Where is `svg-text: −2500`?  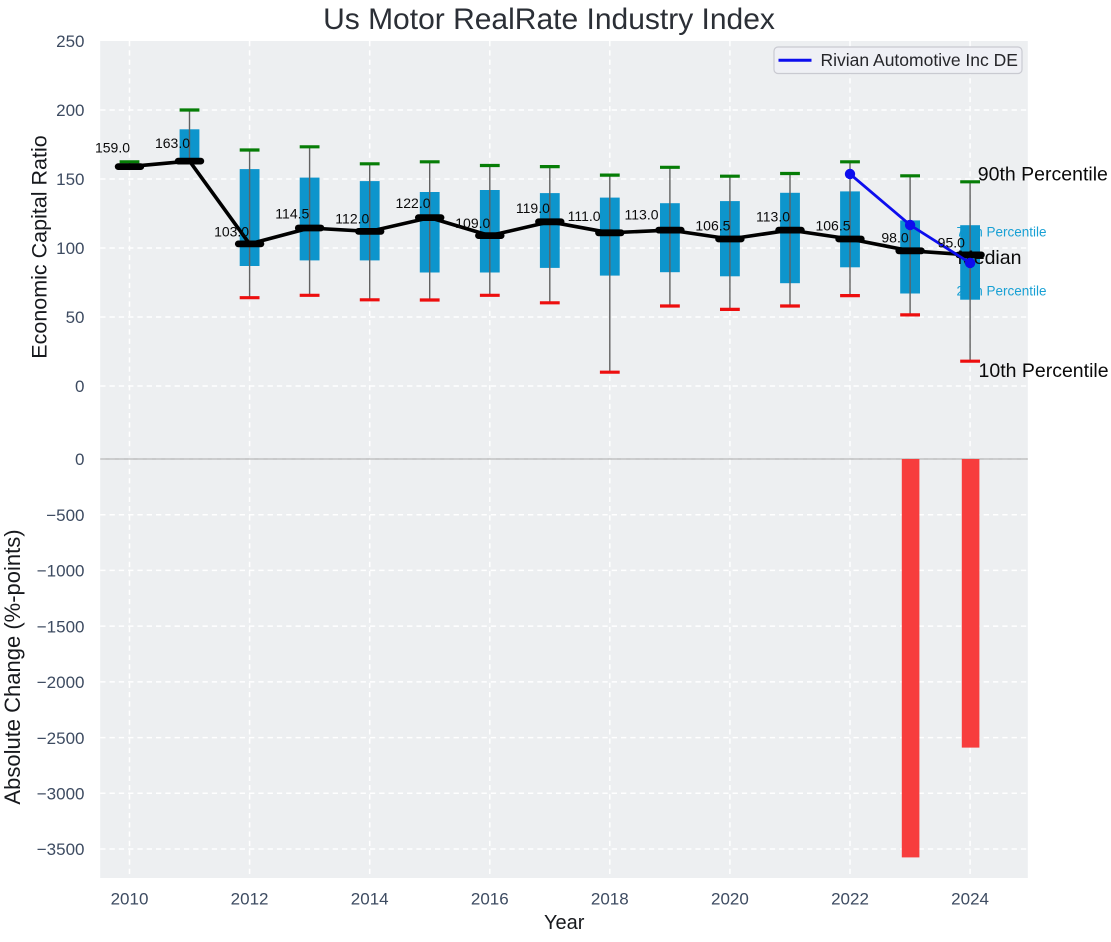
svg-text: −2500 is located at coordinates (61, 738).